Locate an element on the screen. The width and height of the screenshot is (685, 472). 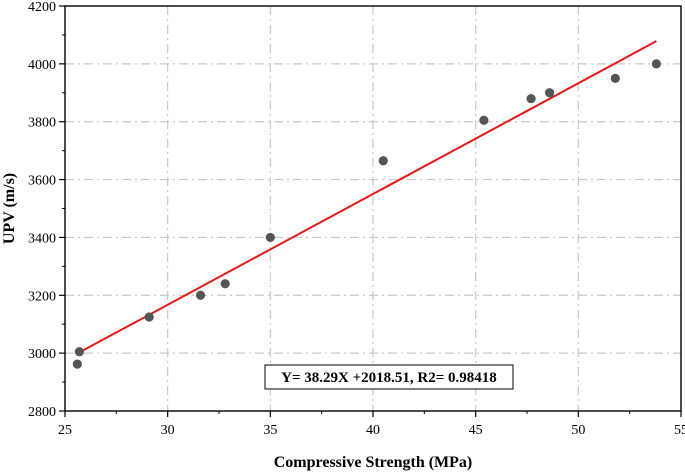
y-tick-label: 3400 is located at coordinates (42, 238).